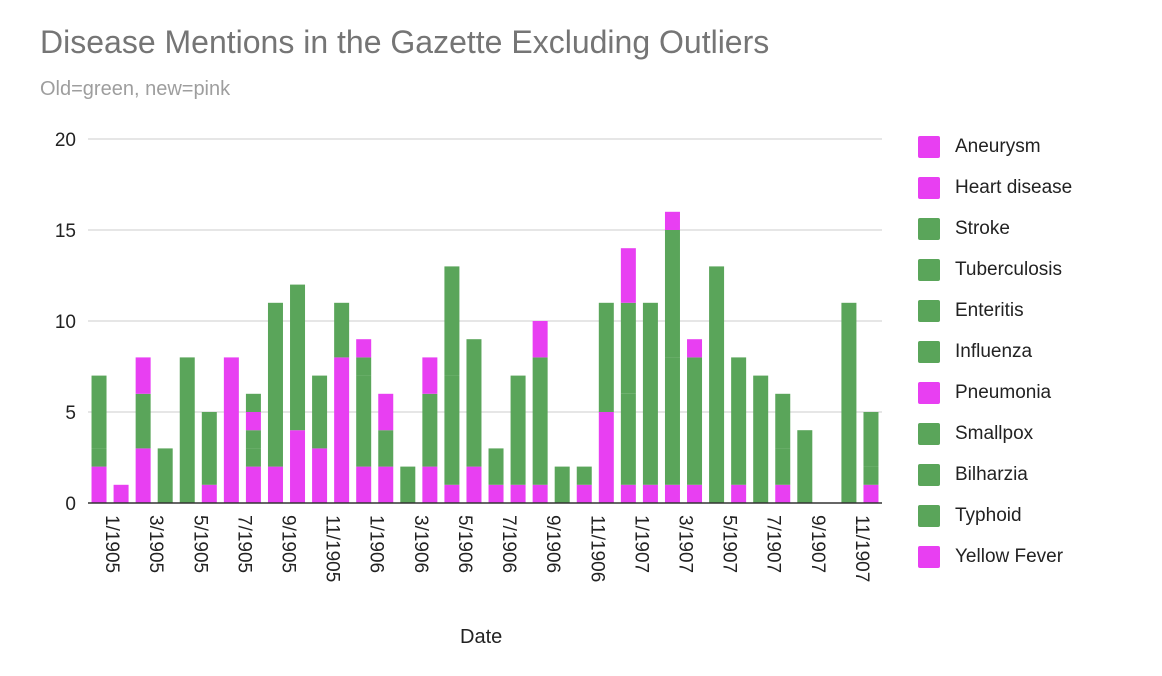  Describe the element at coordinates (65, 140) in the screenshot. I see `y-tick-label: 20` at that location.